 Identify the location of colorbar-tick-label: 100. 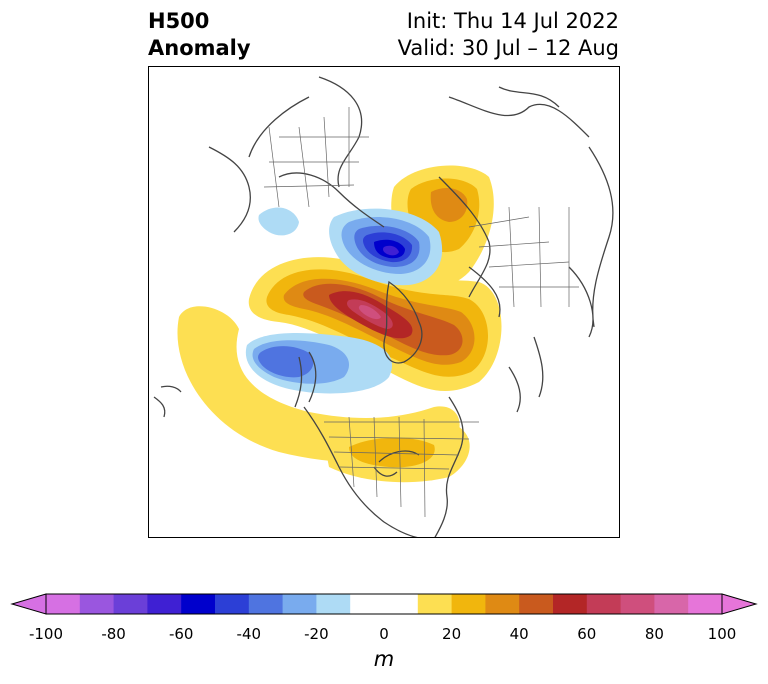
(722, 634).